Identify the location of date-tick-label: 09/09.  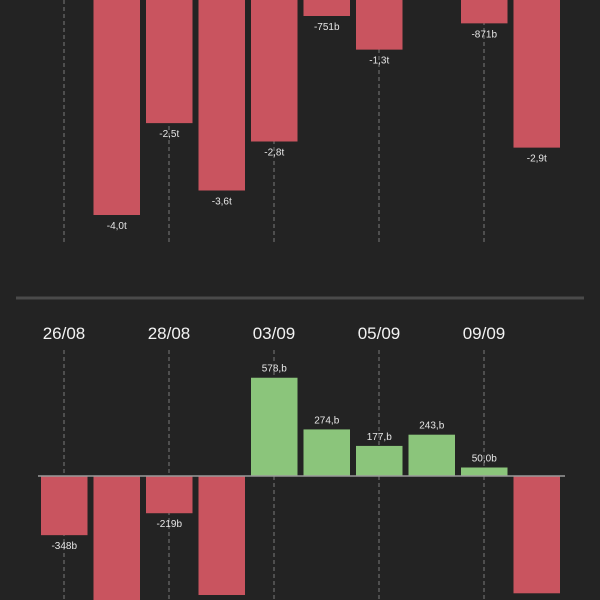
(484, 333).